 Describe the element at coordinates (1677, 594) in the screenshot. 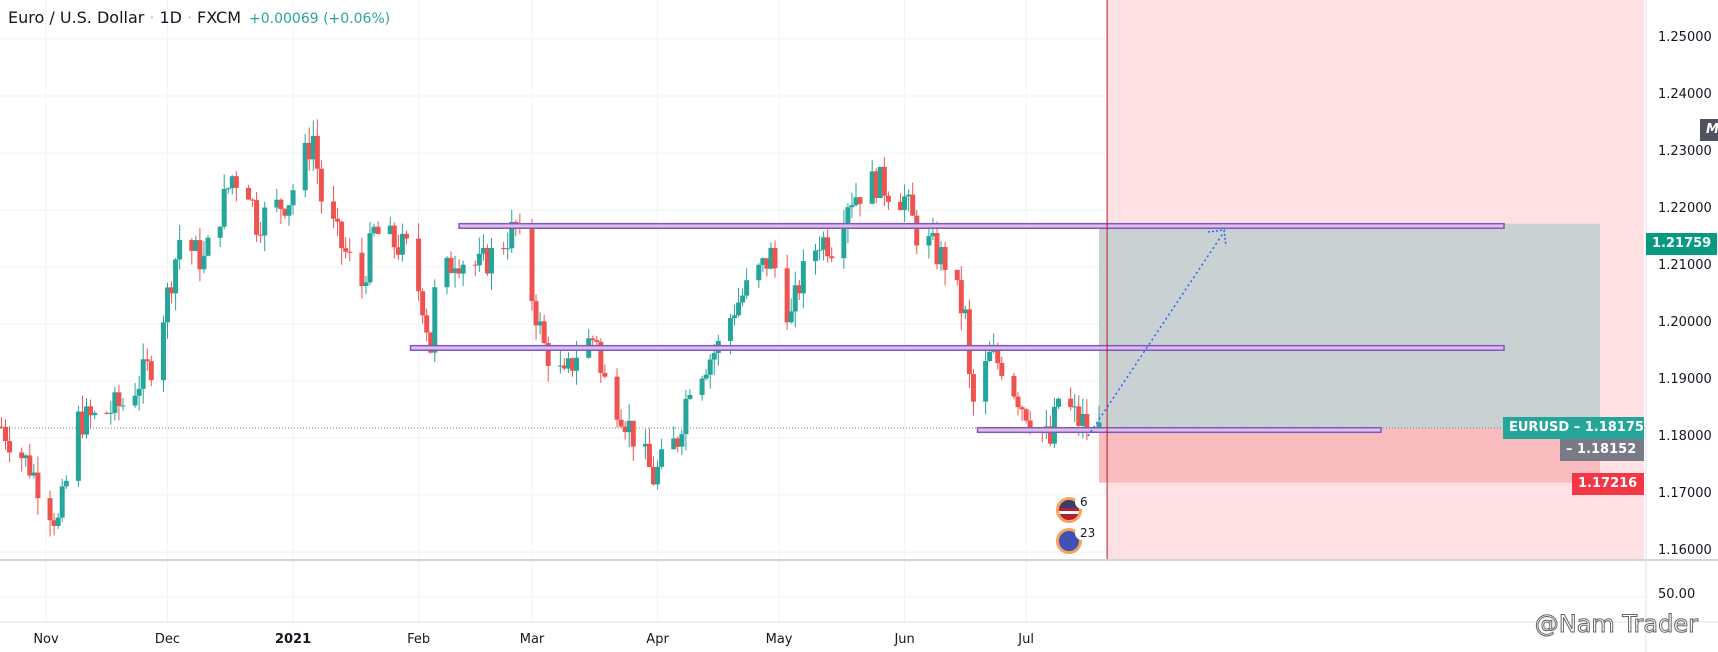

I see `indicator-level-label: 50.00` at that location.